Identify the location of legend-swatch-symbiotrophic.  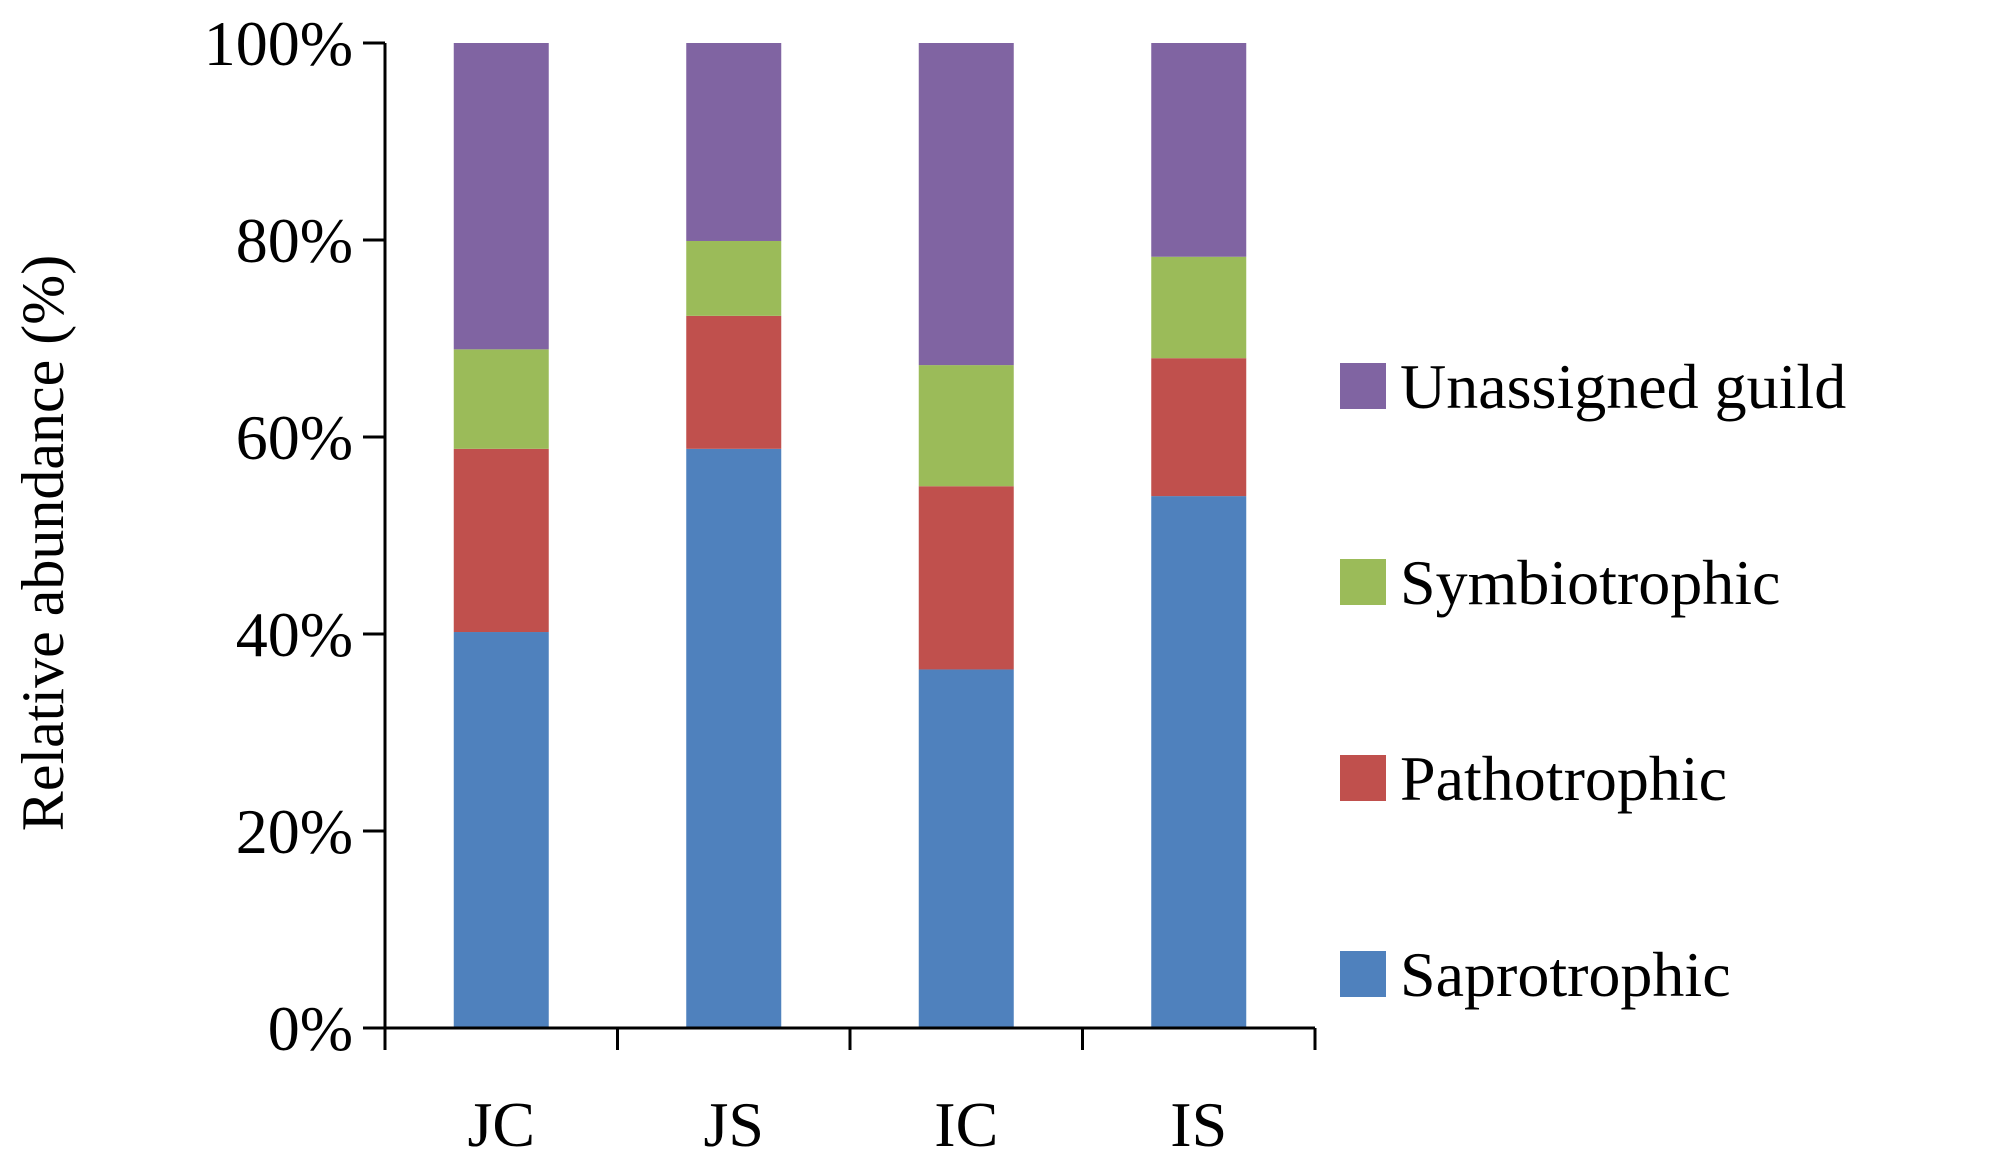
(1363, 582).